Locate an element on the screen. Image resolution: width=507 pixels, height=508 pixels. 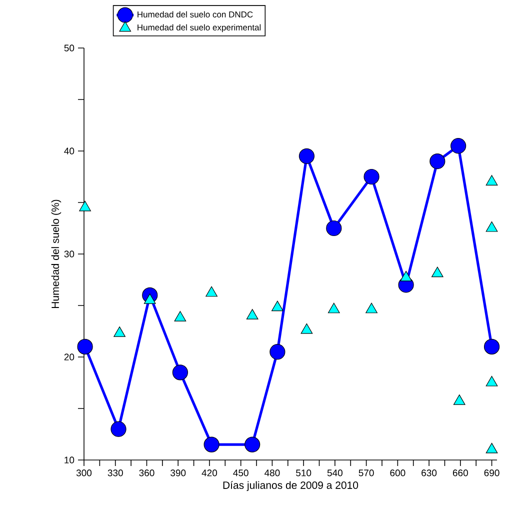
x-tick-label: 360 is located at coordinates (146, 473).